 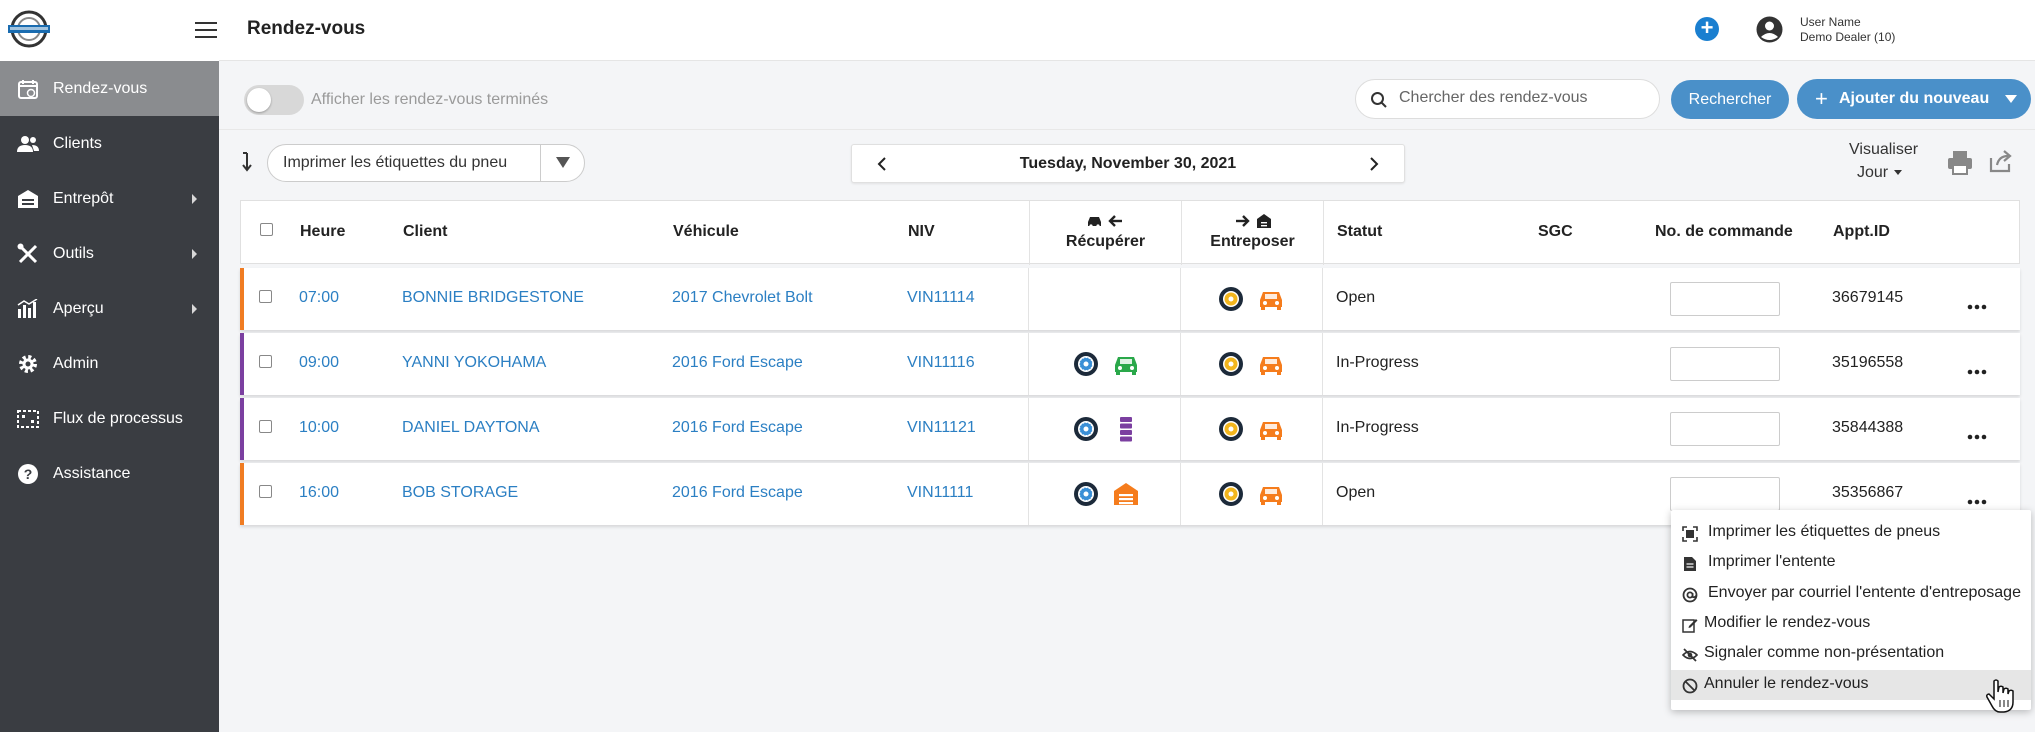 I want to click on col-store: Entreposer, so click(x=1252, y=232).